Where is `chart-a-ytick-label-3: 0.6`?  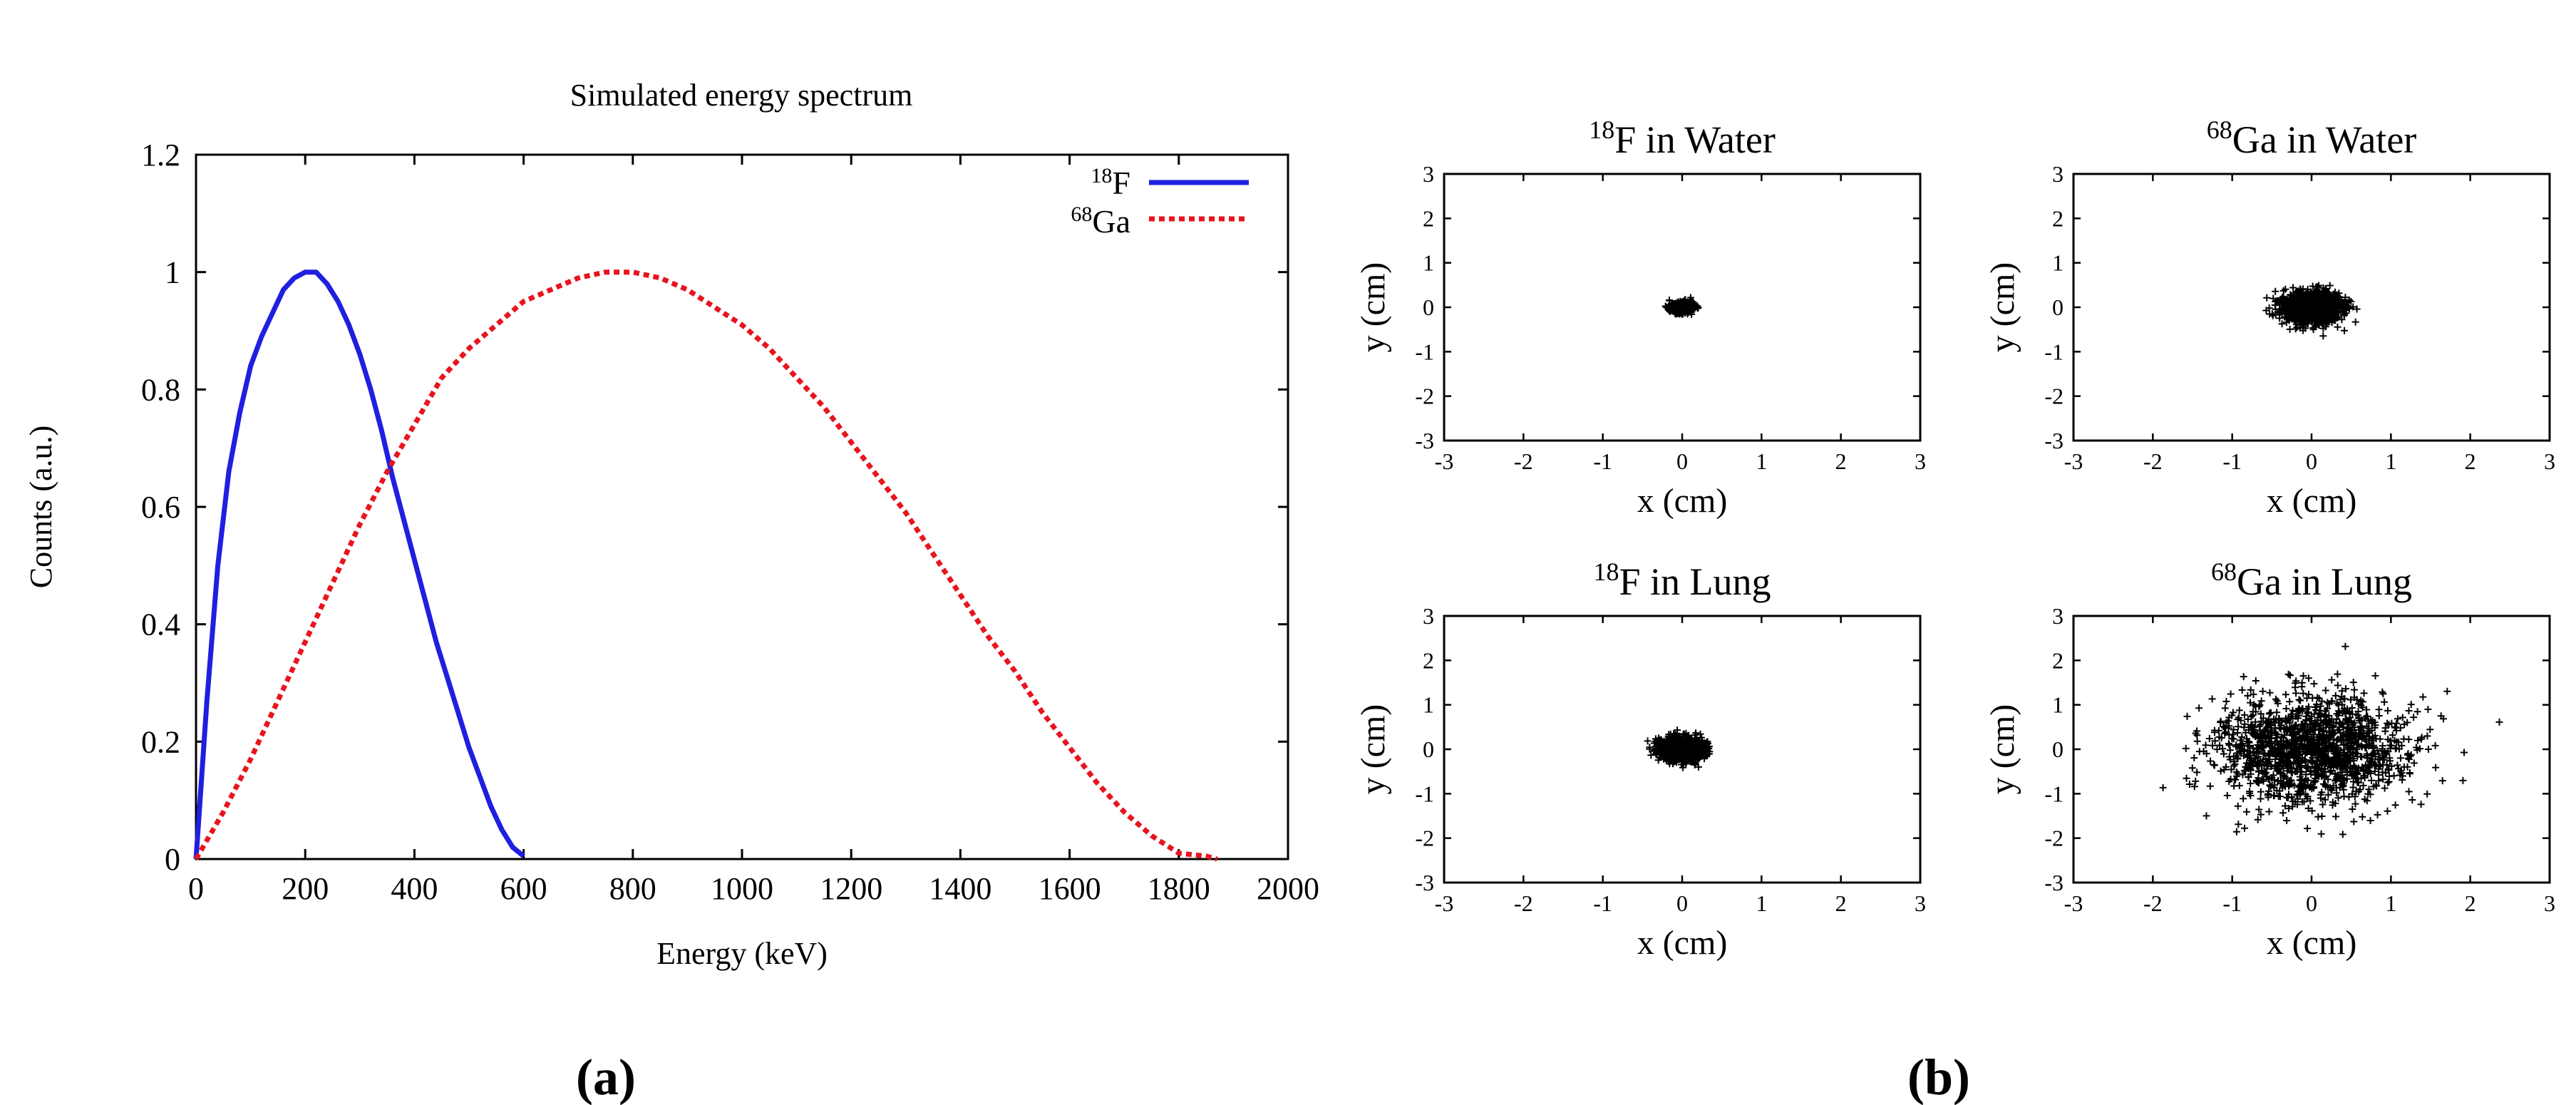 chart-a-ytick-label-3: 0.6 is located at coordinates (160, 507).